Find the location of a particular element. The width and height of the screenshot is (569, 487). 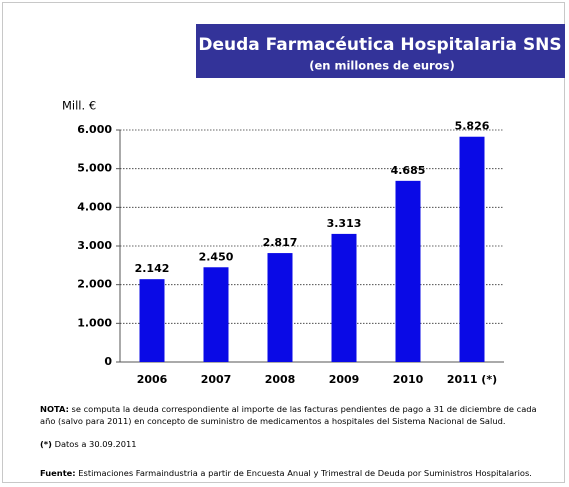

asterisk-text: Datos a 30.09.2011 is located at coordinates (95, 444).